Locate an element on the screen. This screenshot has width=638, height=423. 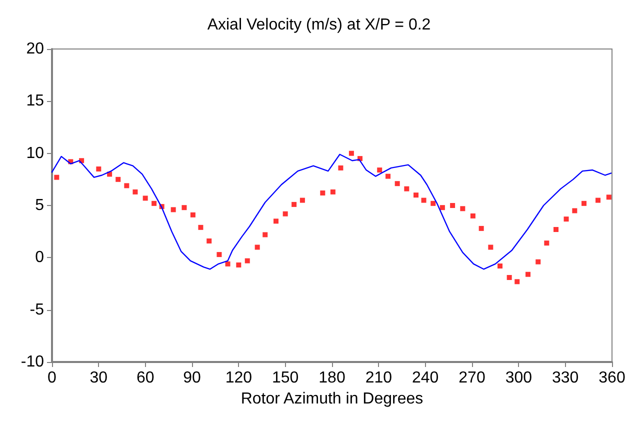
x-tick-label: 30 is located at coordinates (99, 378).